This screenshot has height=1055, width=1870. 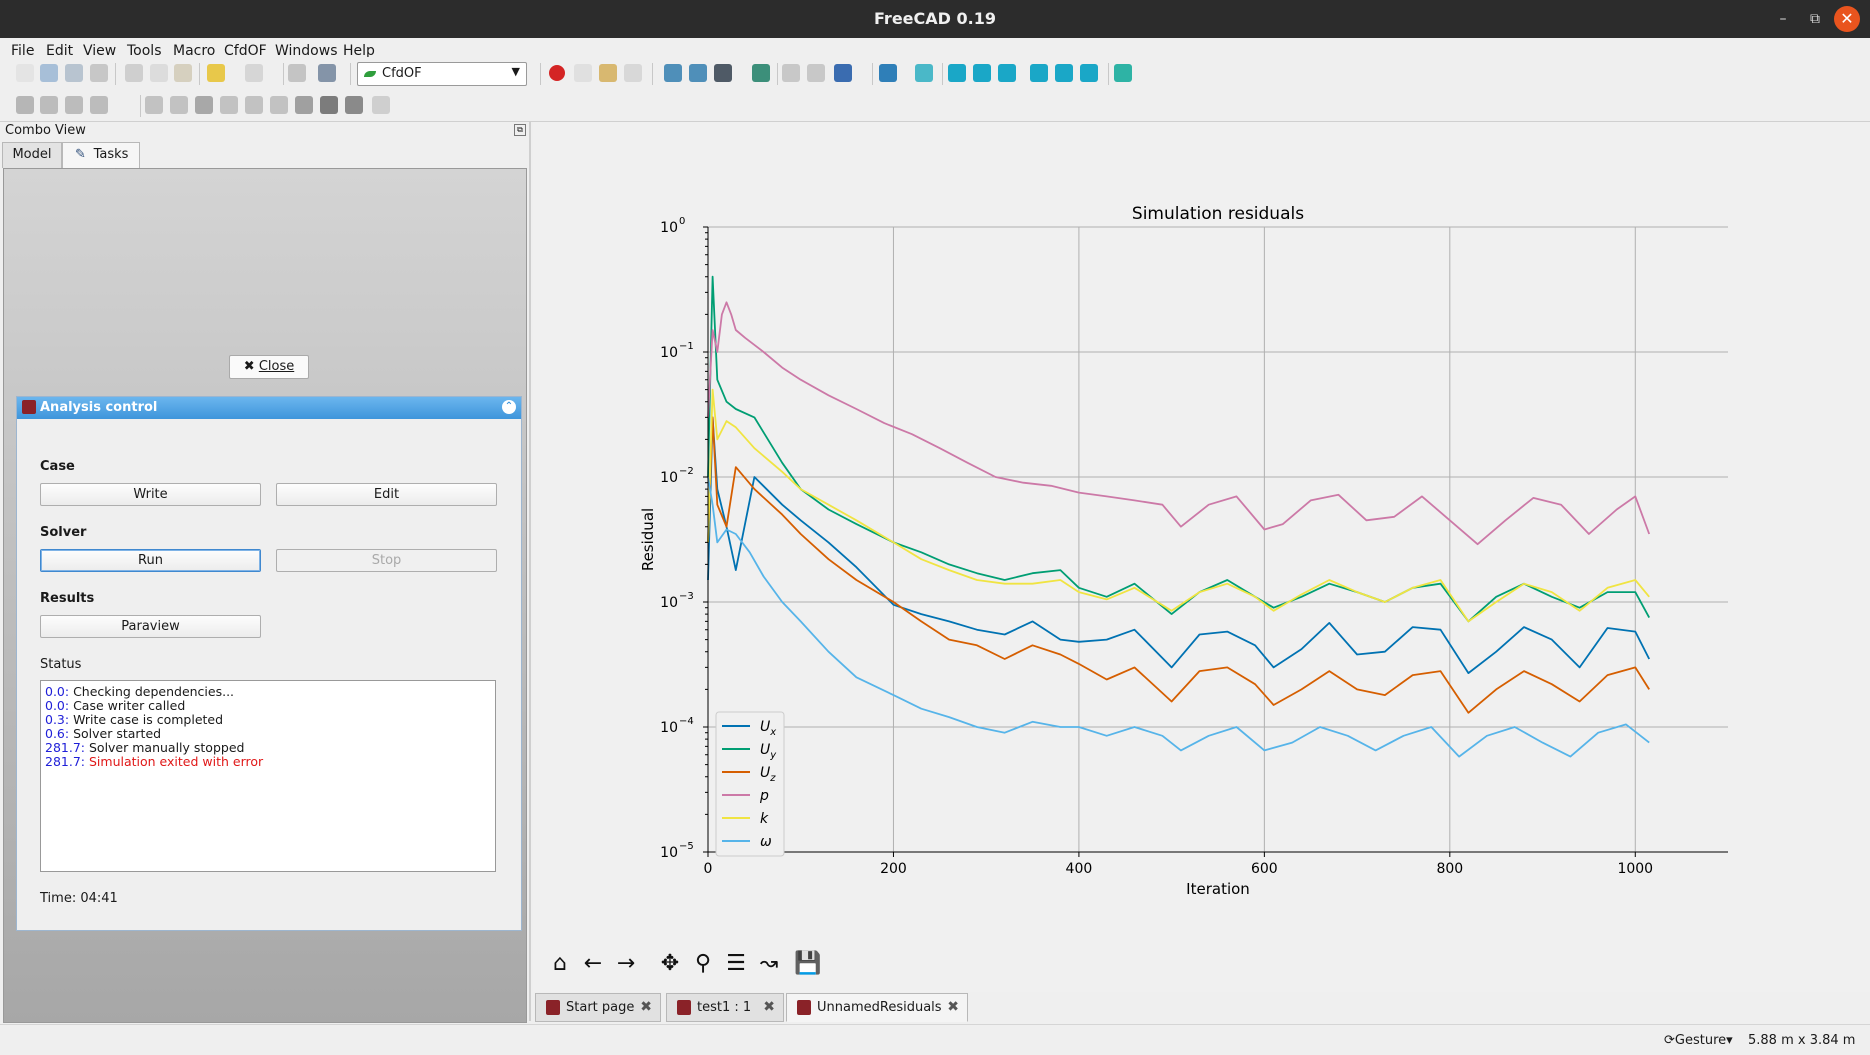 I want to click on menu-windows: Windows, so click(x=306, y=51).